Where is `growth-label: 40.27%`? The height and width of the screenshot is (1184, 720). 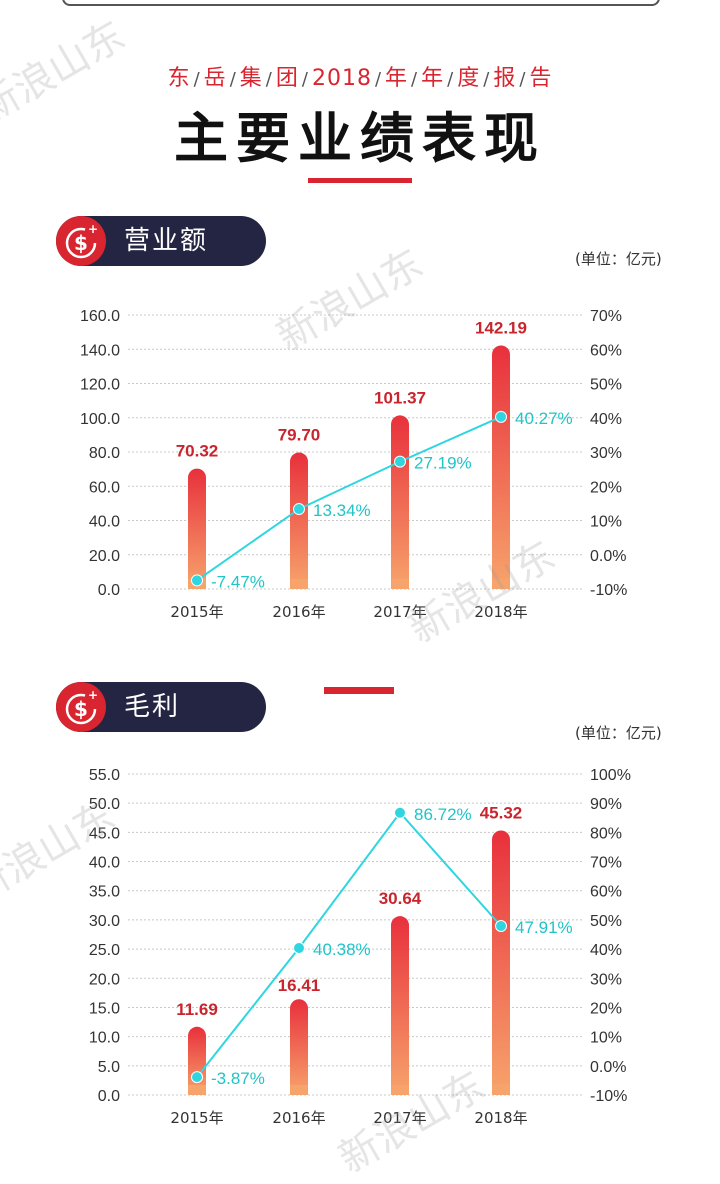
growth-label: 40.27% is located at coordinates (544, 418).